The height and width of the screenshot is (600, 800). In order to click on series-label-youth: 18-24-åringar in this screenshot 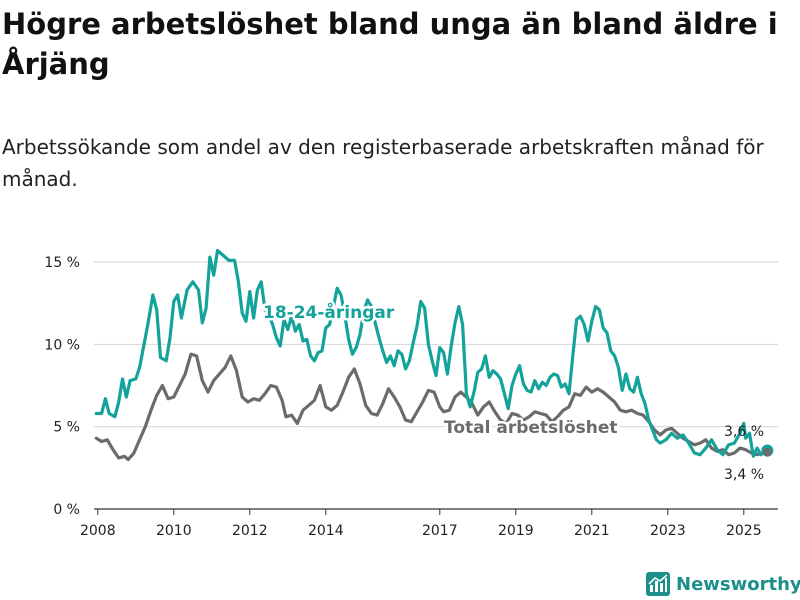, I will do `click(329, 312)`.